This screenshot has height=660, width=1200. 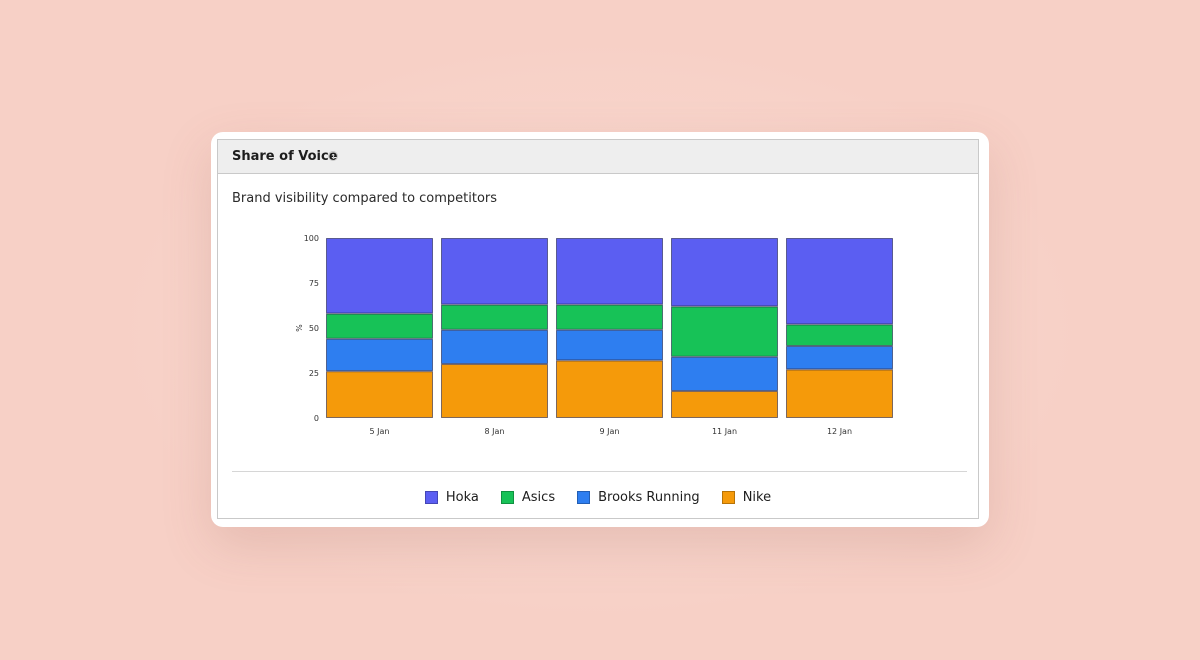 What do you see at coordinates (316, 418) in the screenshot?
I see `y-tick-label: 0` at bounding box center [316, 418].